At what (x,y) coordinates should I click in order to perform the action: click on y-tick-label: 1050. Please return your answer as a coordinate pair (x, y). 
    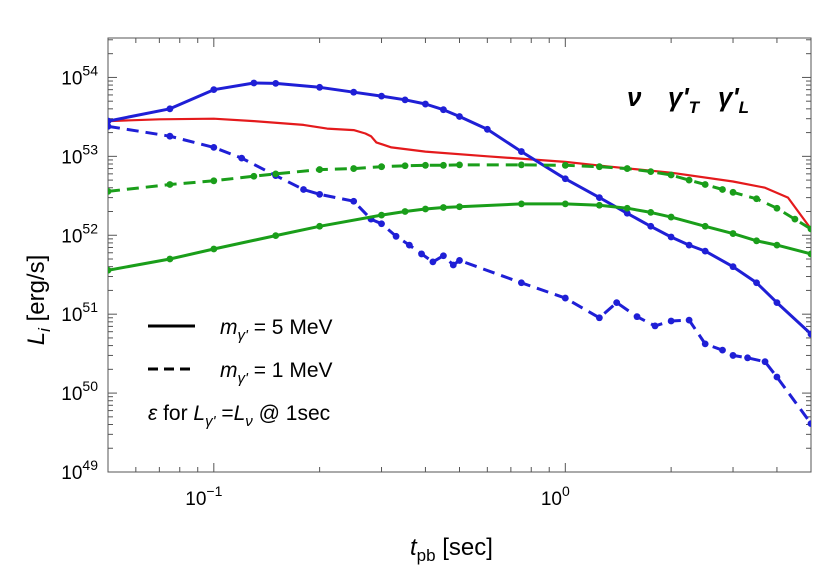
    Looking at the image, I should click on (79, 391).